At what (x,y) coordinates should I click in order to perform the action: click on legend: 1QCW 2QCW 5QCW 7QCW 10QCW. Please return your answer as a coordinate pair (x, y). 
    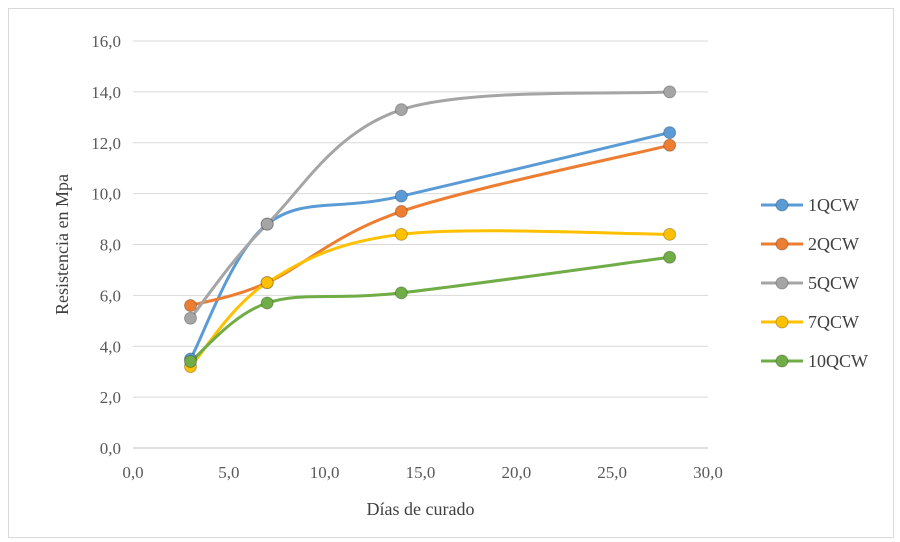
    Looking at the image, I should click on (814, 283).